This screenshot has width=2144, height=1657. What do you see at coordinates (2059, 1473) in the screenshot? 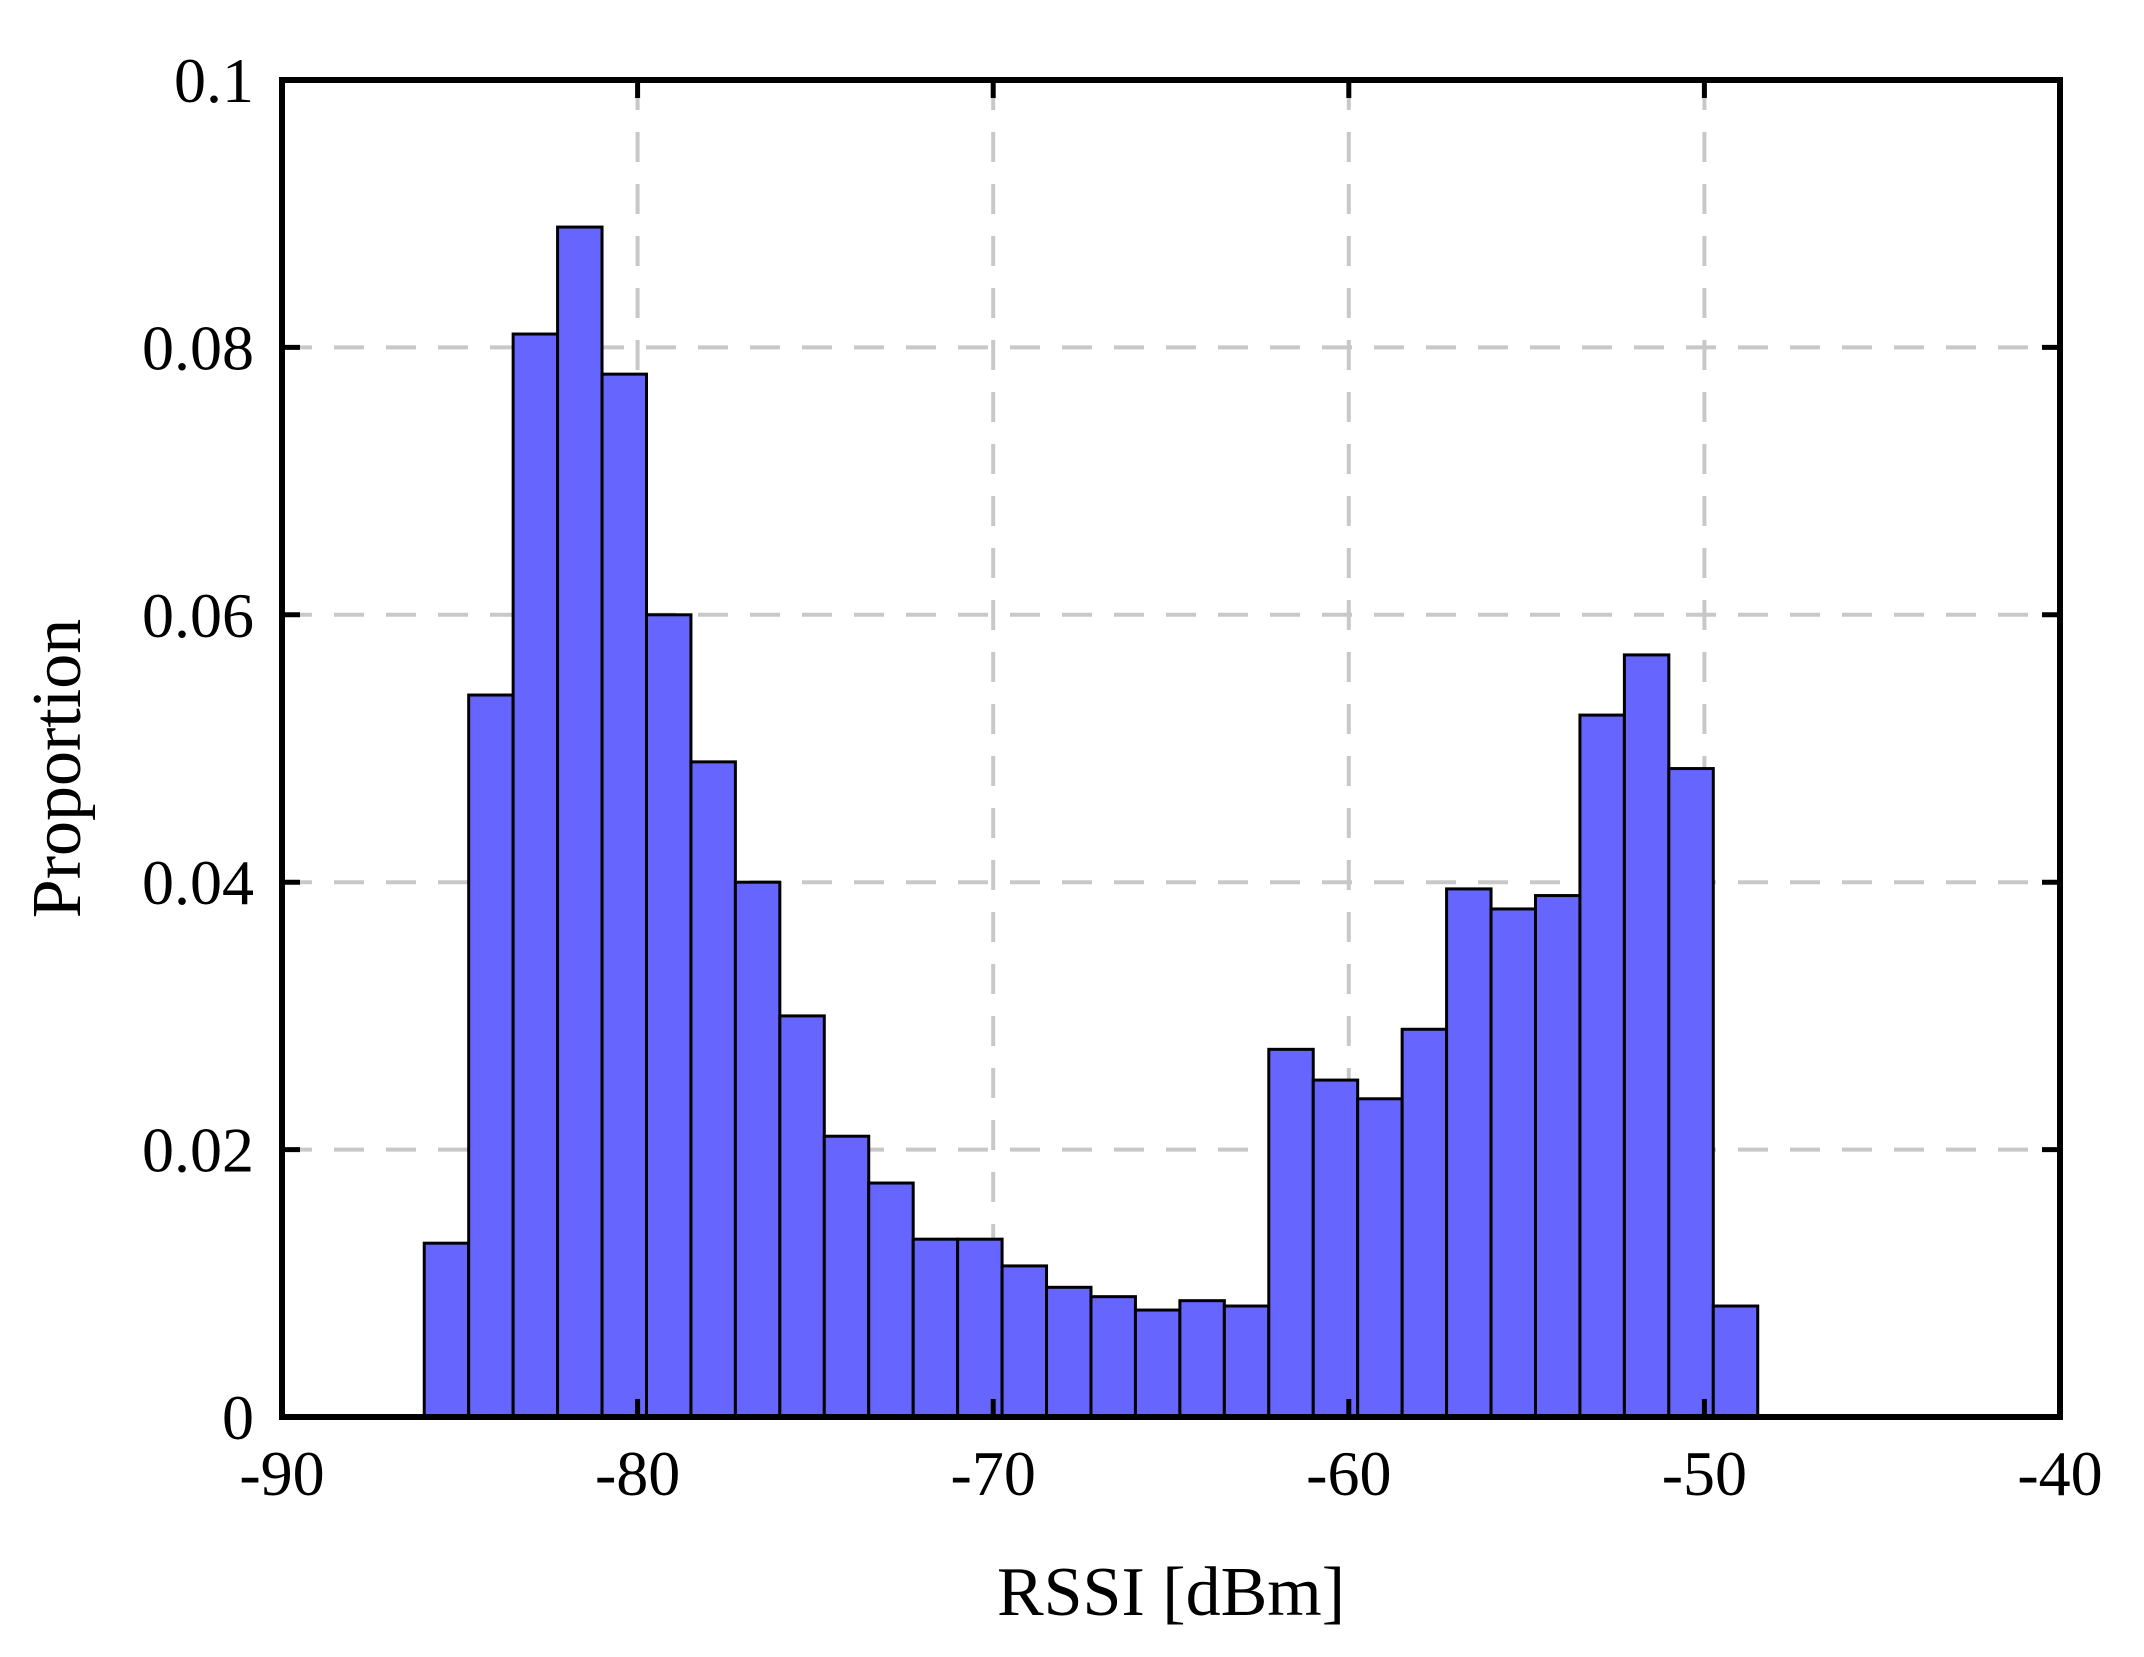
I see `x-tick-label: -40` at bounding box center [2059, 1473].